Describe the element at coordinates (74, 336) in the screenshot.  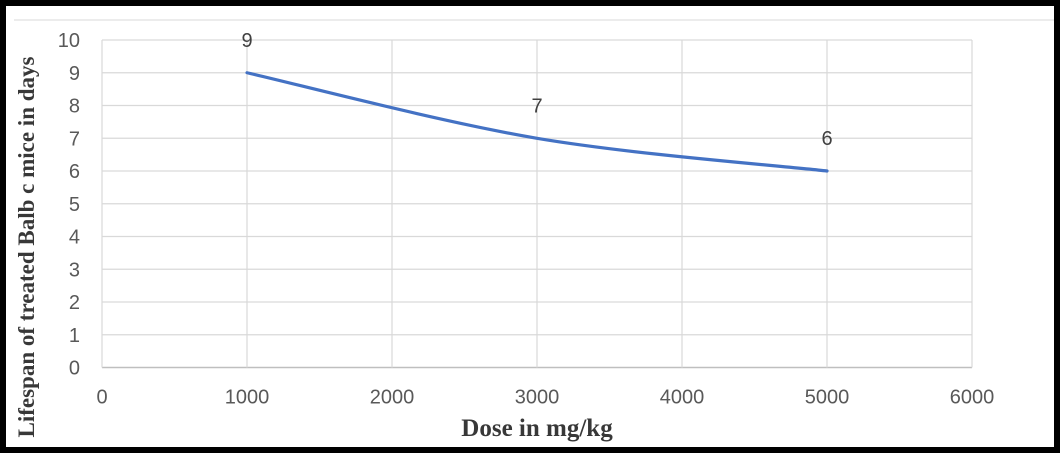
I see `y-tick-label: 1` at that location.